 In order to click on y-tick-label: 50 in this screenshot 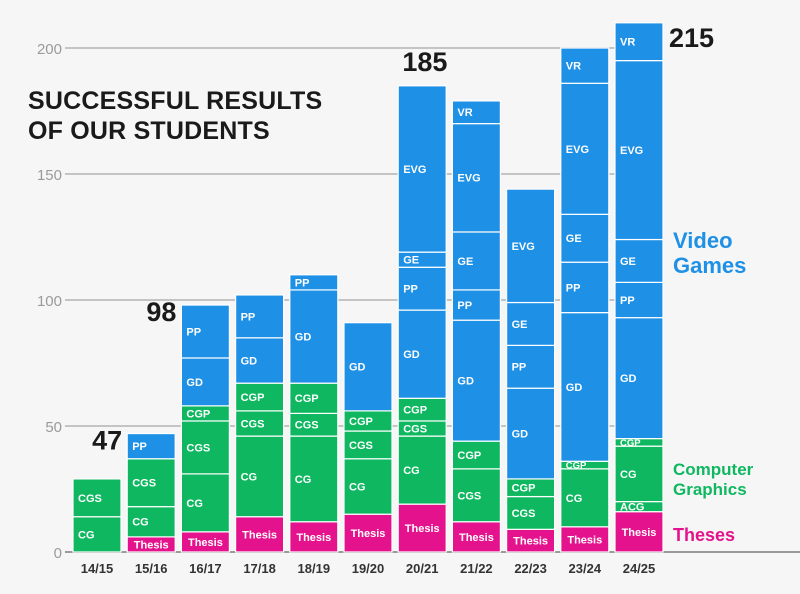, I will do `click(53, 427)`.